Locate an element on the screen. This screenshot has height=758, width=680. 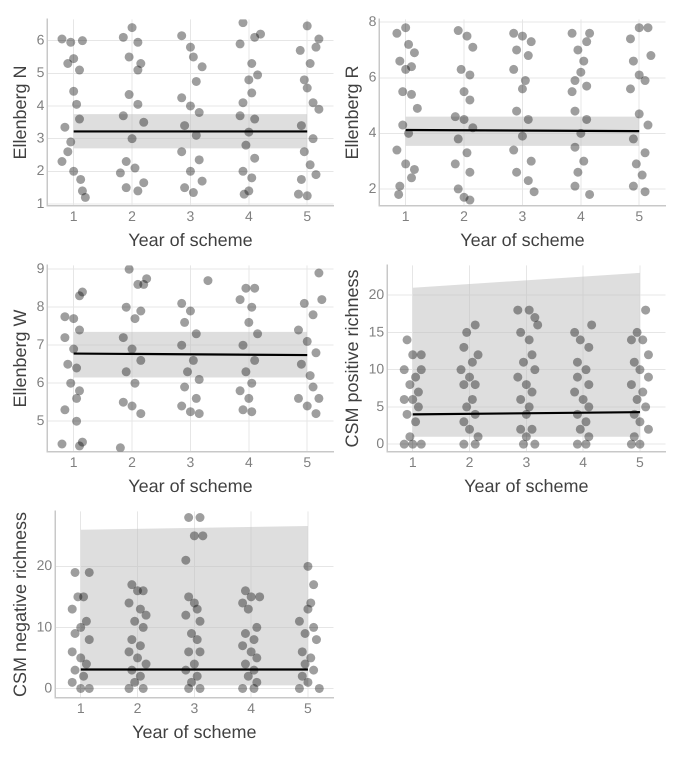
y-tick-label: 9 is located at coordinates (40, 268).